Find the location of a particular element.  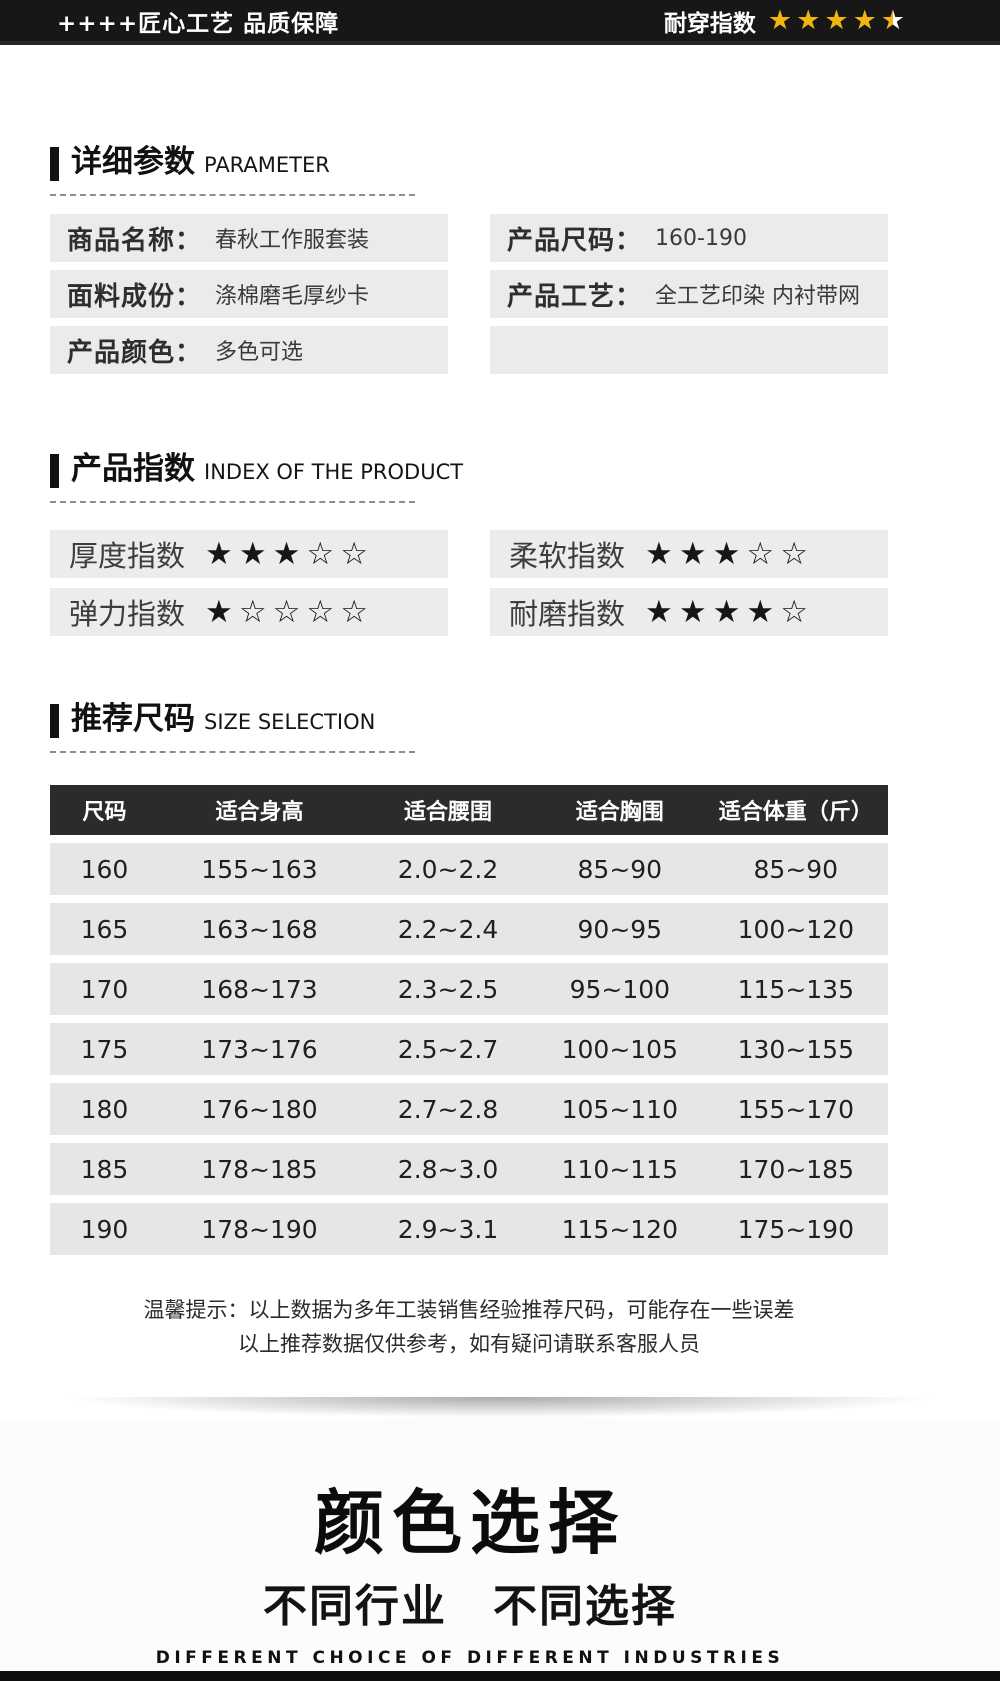

param-label: 面料成份： is located at coordinates (135, 296).